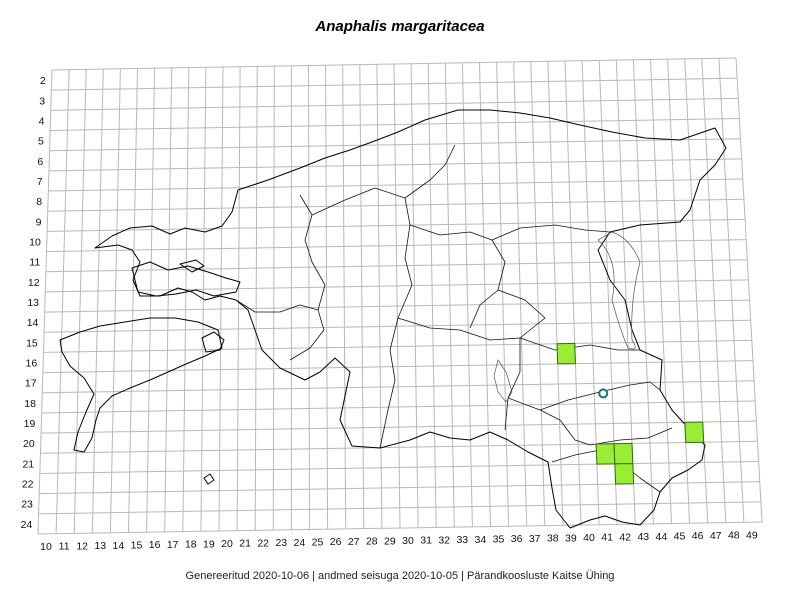 This screenshot has height=600, width=800. Describe the element at coordinates (46, 547) in the screenshot. I see `x-grid-label: 10` at that location.